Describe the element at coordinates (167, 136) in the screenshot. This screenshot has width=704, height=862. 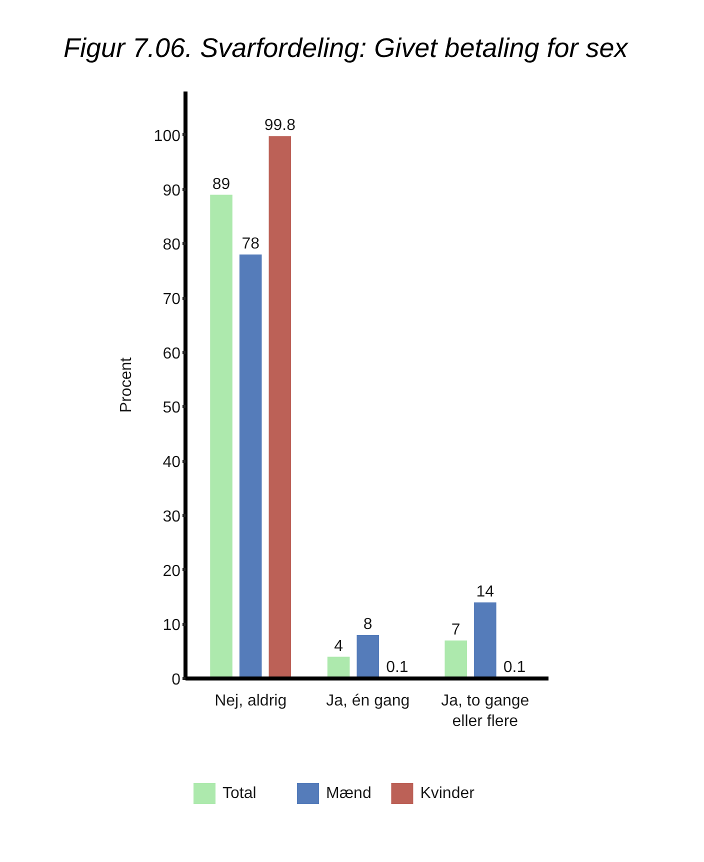
I see `y-tick-label: 100` at that location.